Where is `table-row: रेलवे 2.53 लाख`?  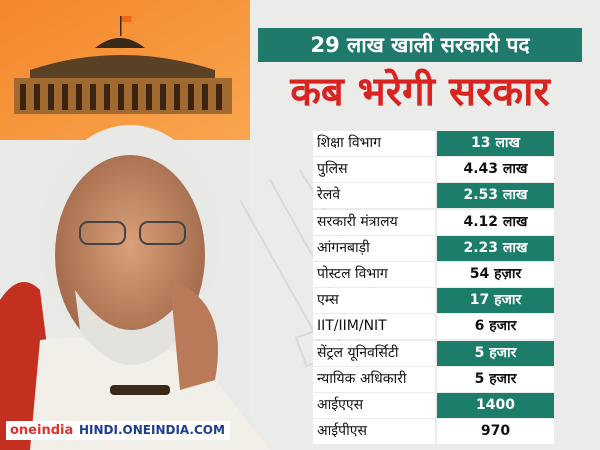 table-row: रेलवे 2.53 लाख is located at coordinates (433, 196).